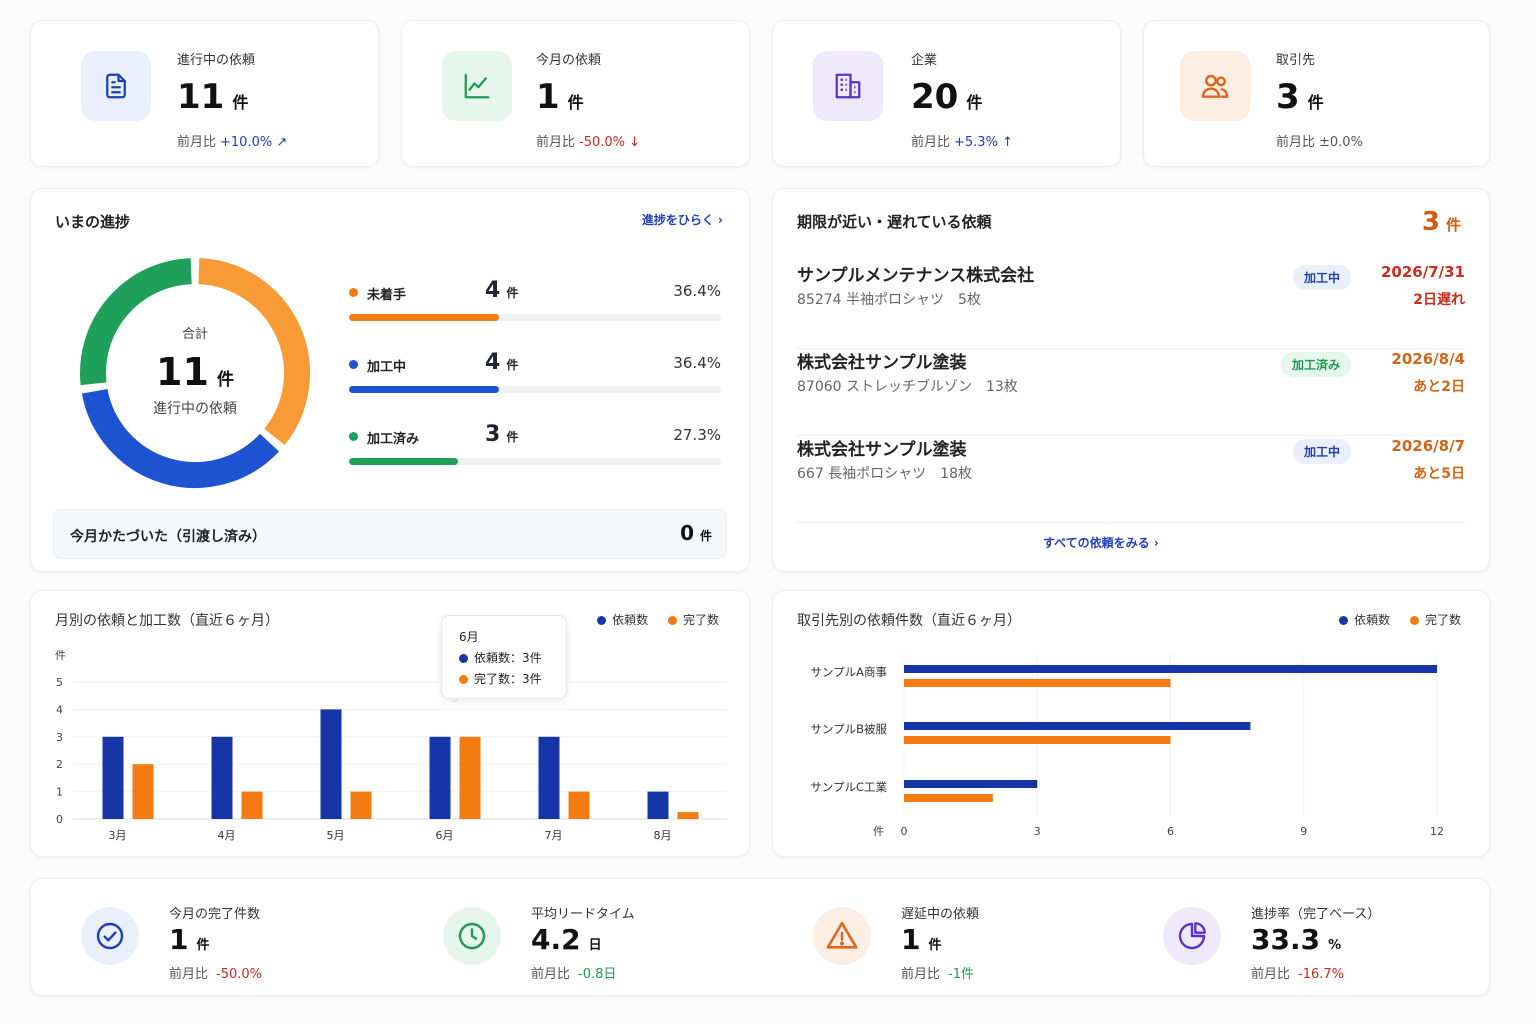 The width and height of the screenshot is (1536, 1024). Describe the element at coordinates (59, 764) in the screenshot. I see `y-tick-label: 2` at that location.